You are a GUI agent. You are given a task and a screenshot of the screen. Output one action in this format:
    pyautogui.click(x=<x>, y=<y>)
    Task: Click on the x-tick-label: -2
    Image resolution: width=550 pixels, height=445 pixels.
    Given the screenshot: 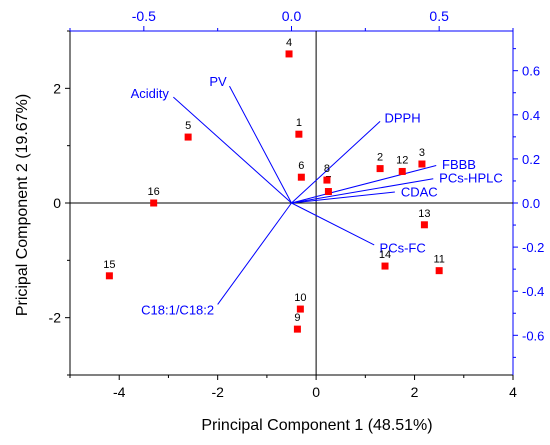 What is the action you would take?
    pyautogui.click(x=217, y=392)
    